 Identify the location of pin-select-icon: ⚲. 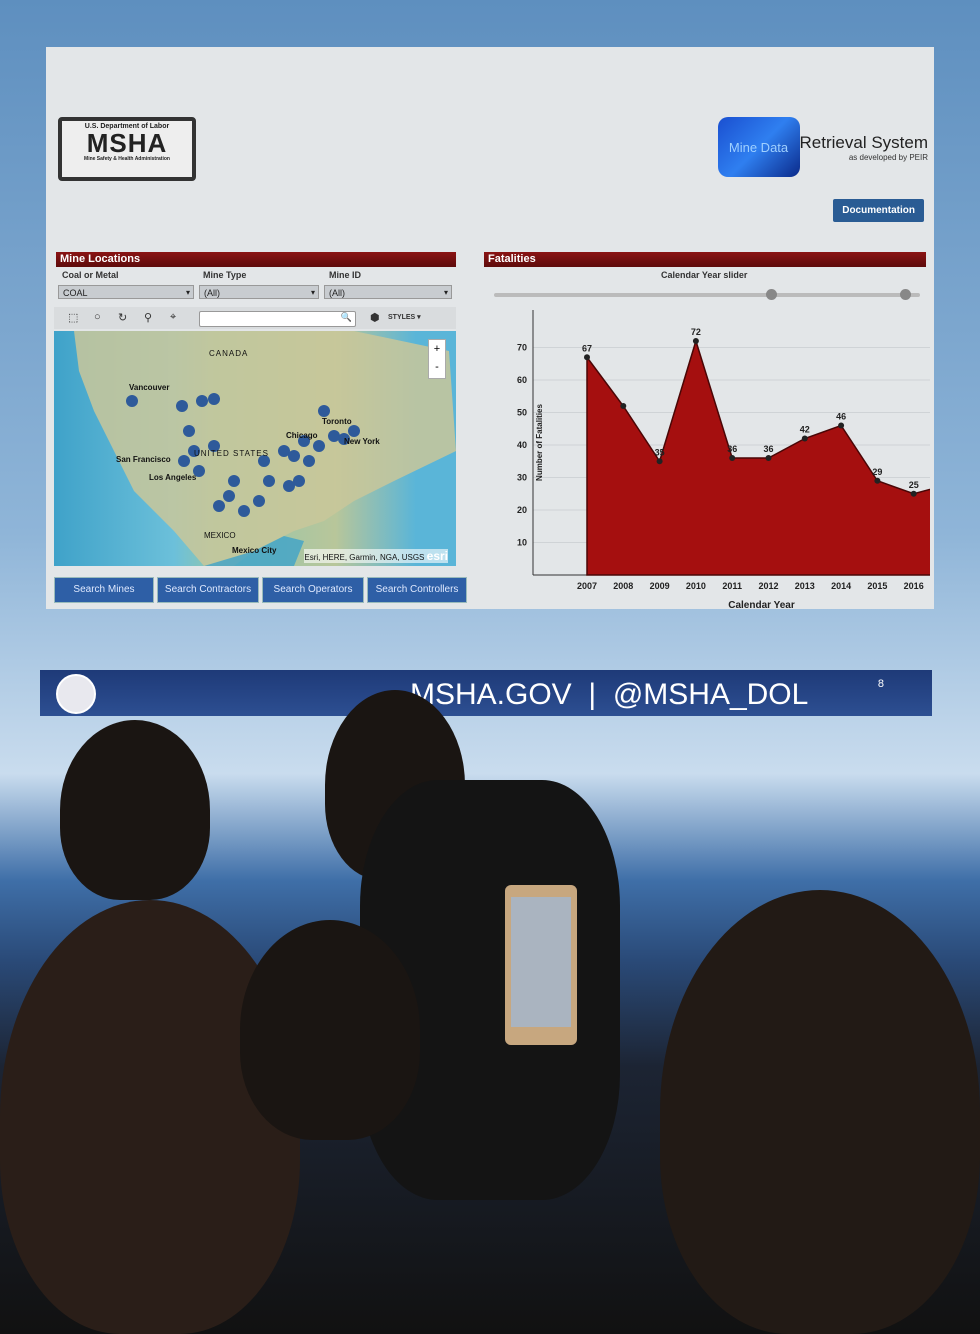
(148, 318).